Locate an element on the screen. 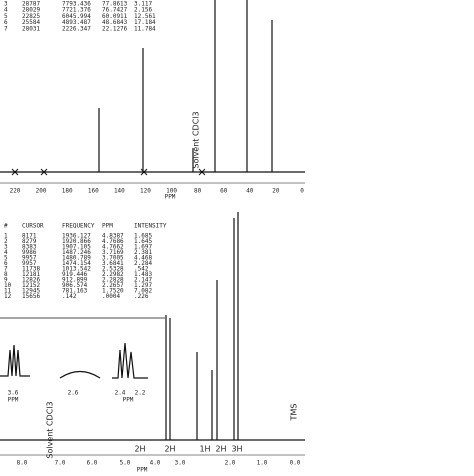 The height and width of the screenshot is (476, 474). table-cell: 1 is located at coordinates (6, 236).